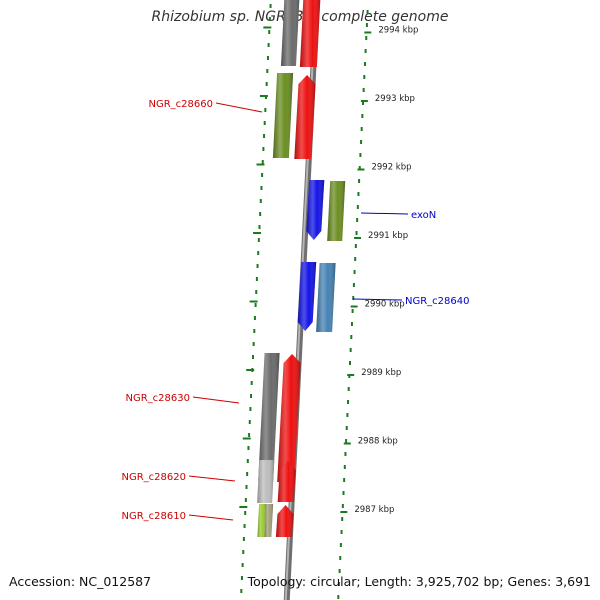  What do you see at coordinates (80, 581) in the screenshot?
I see `accession-label: Accession: NC_012587` at bounding box center [80, 581].